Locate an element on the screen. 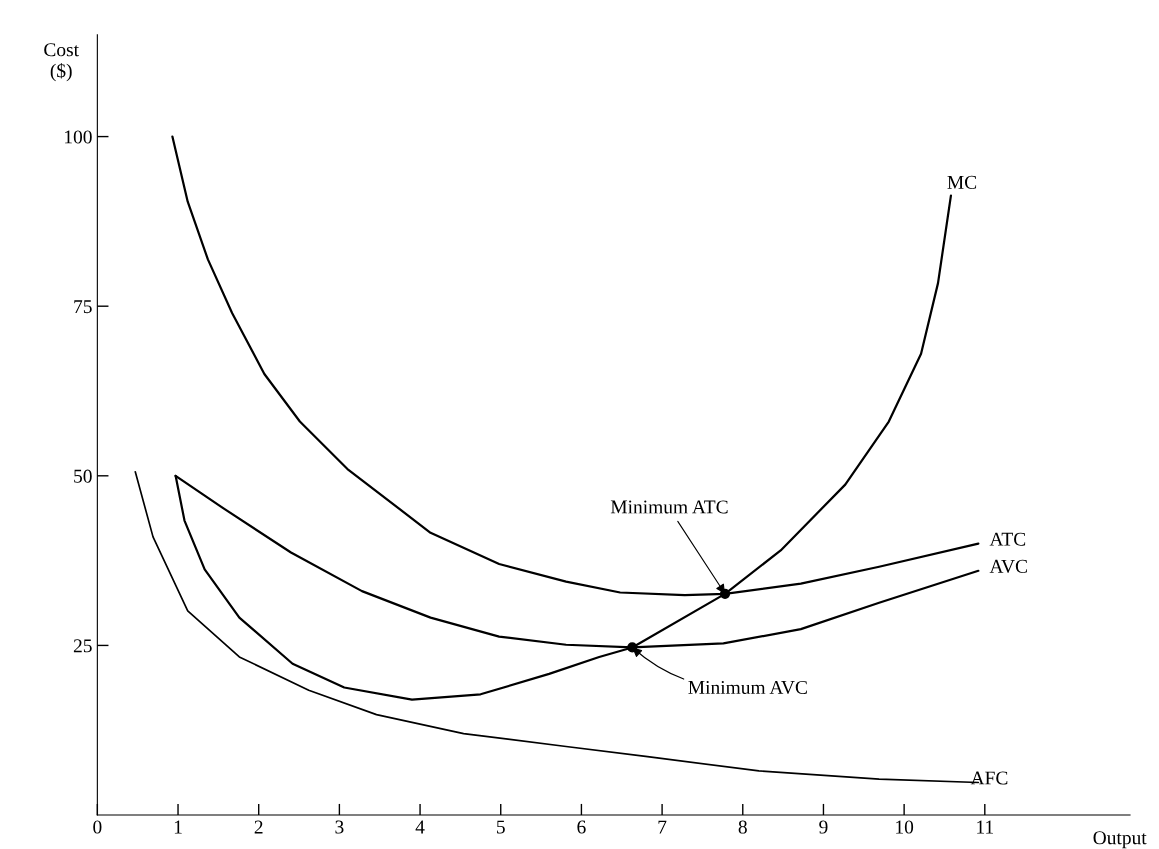 Image resolution: width=1159 pixels, height=849 pixels. series-label: ATC is located at coordinates (1007, 539).